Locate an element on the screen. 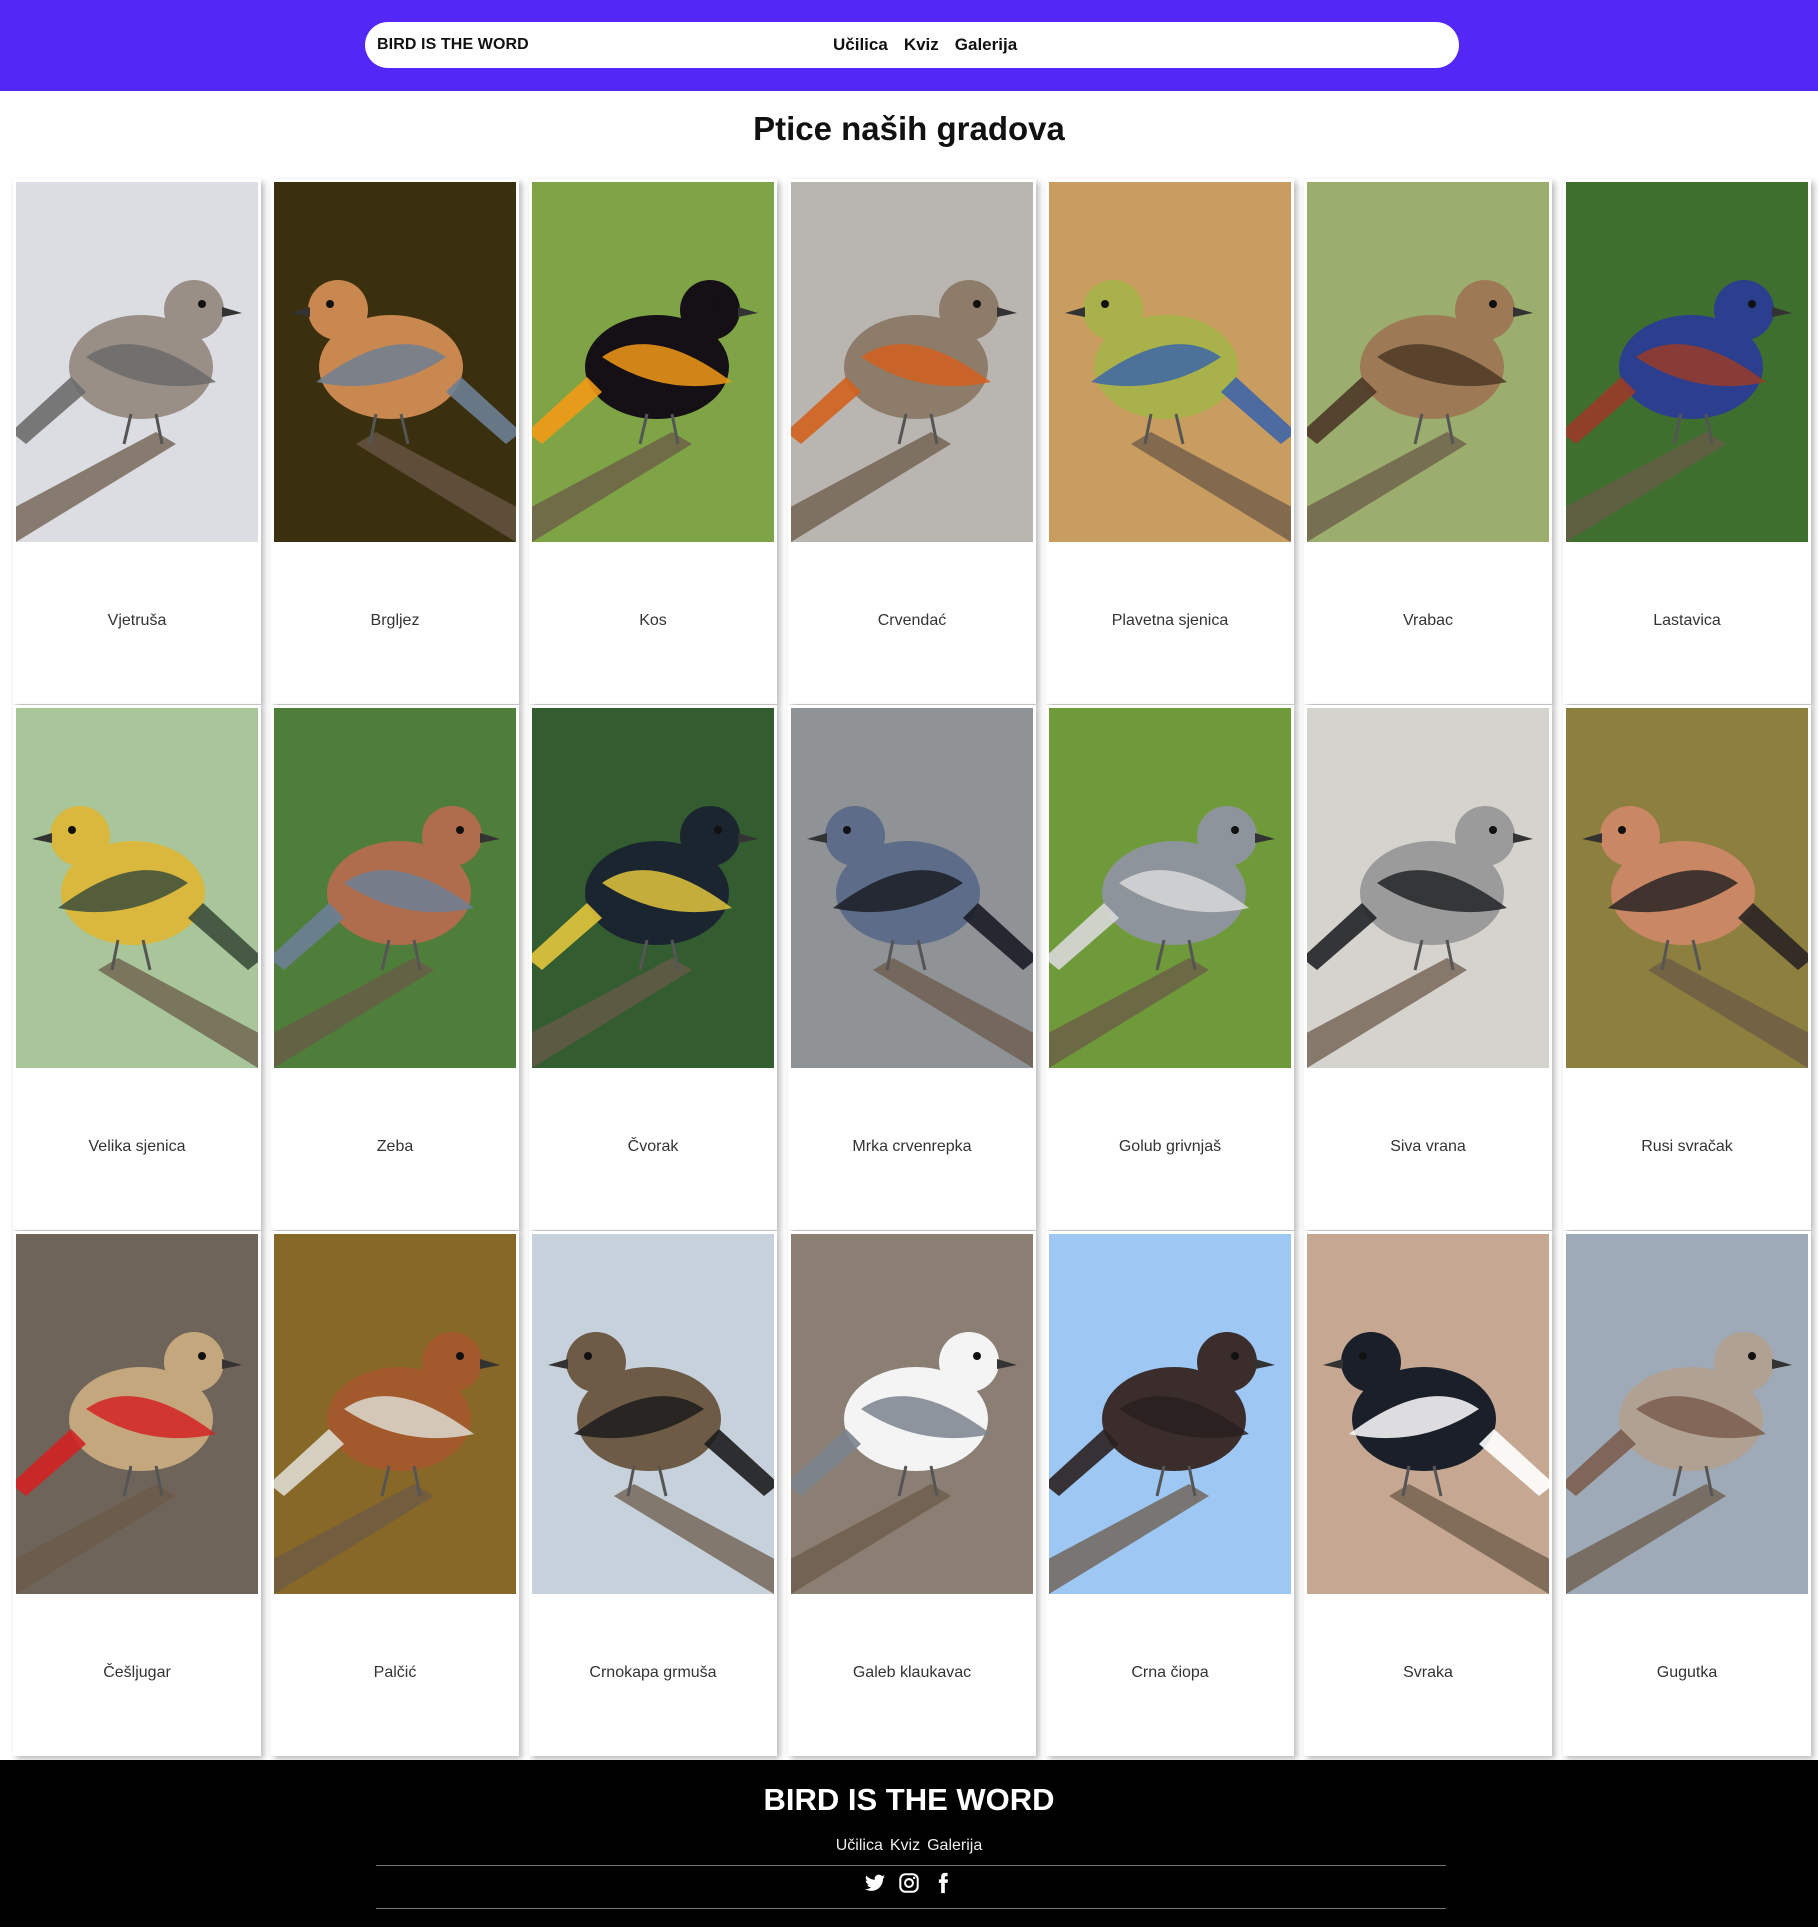 The height and width of the screenshot is (1927, 1818). bird-card: Zeba is located at coordinates (395, 967).